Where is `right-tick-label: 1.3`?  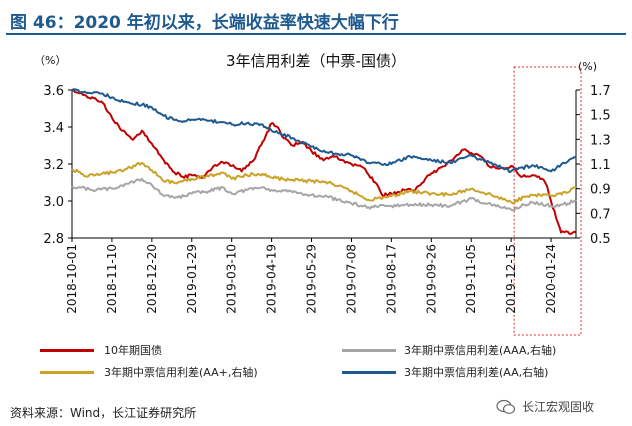
right-tick-label: 1.3 is located at coordinates (600, 140).